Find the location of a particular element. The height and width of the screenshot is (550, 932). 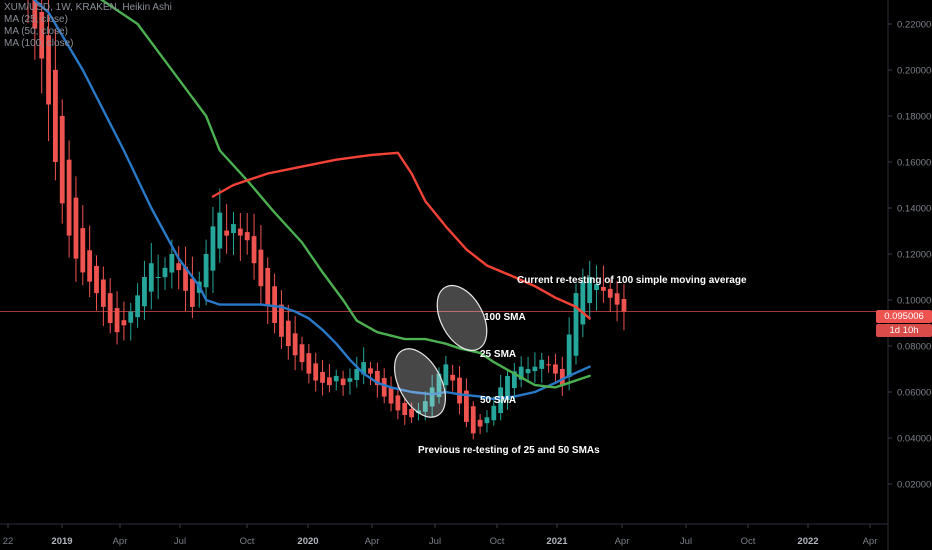

sma100-line is located at coordinates (401, 235).